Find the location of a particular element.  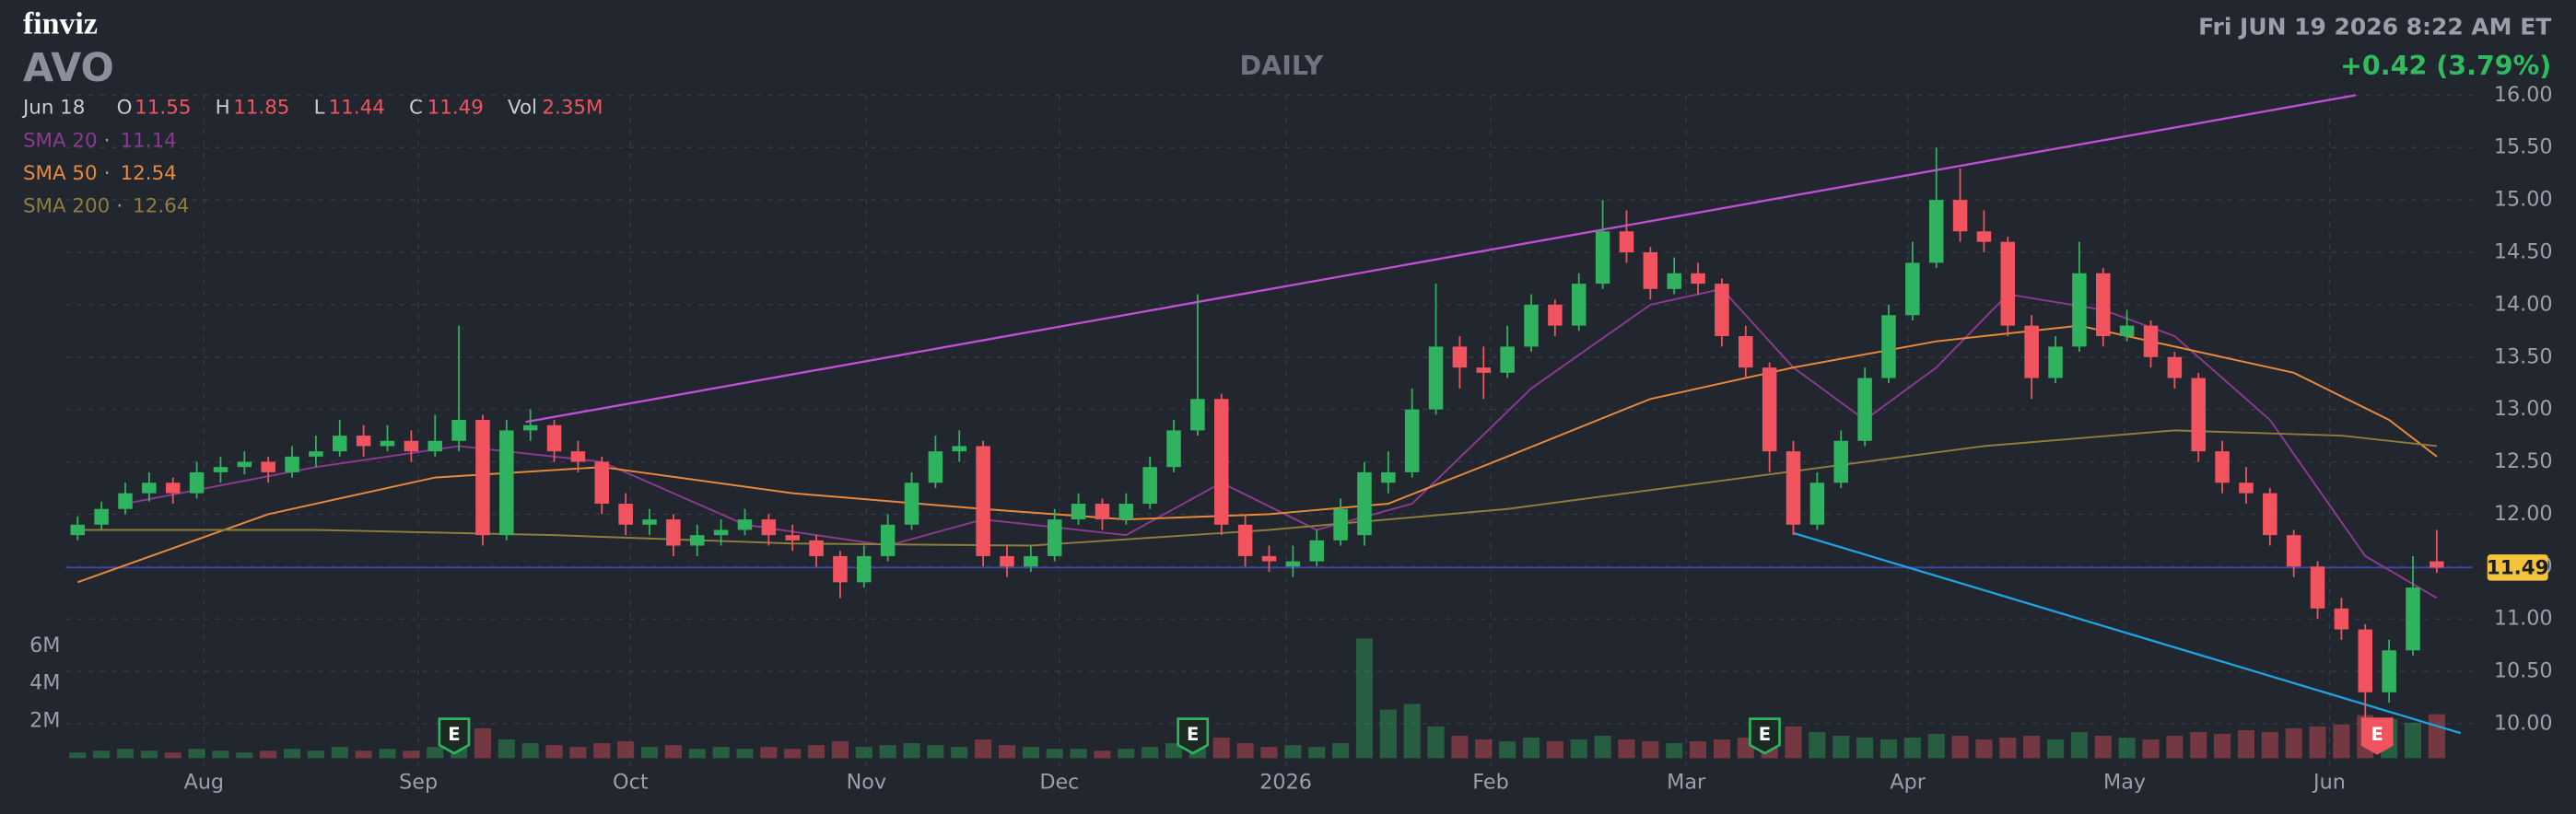

y-tick-label: 16.00 is located at coordinates (2523, 95).